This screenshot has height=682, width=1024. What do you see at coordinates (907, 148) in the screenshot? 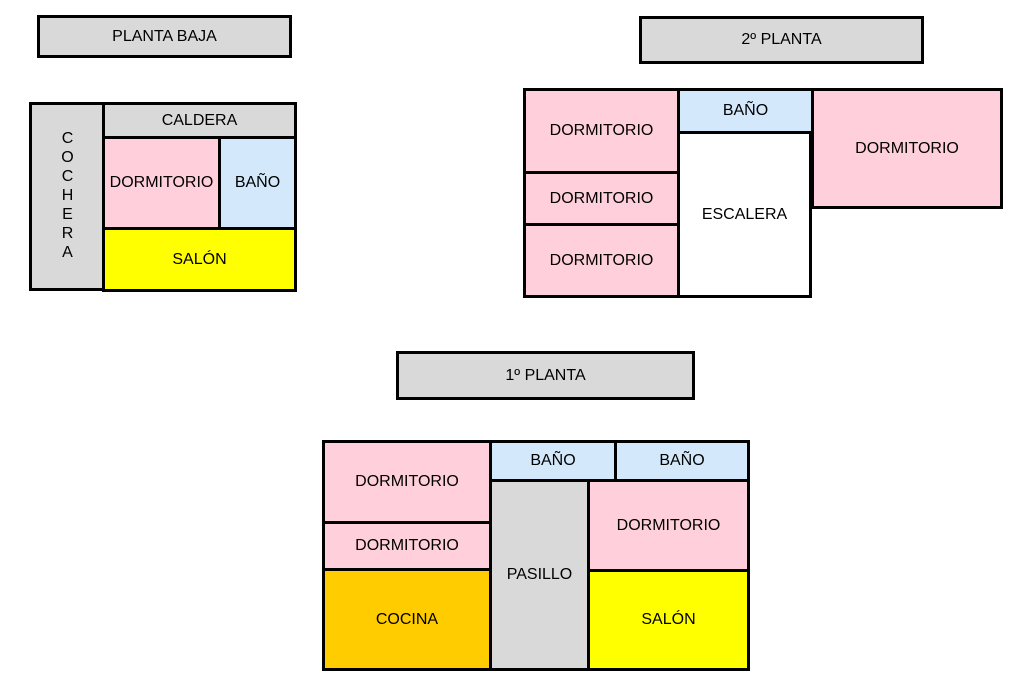
I see `room-dormitorio-4: DORMITORIO` at bounding box center [907, 148].